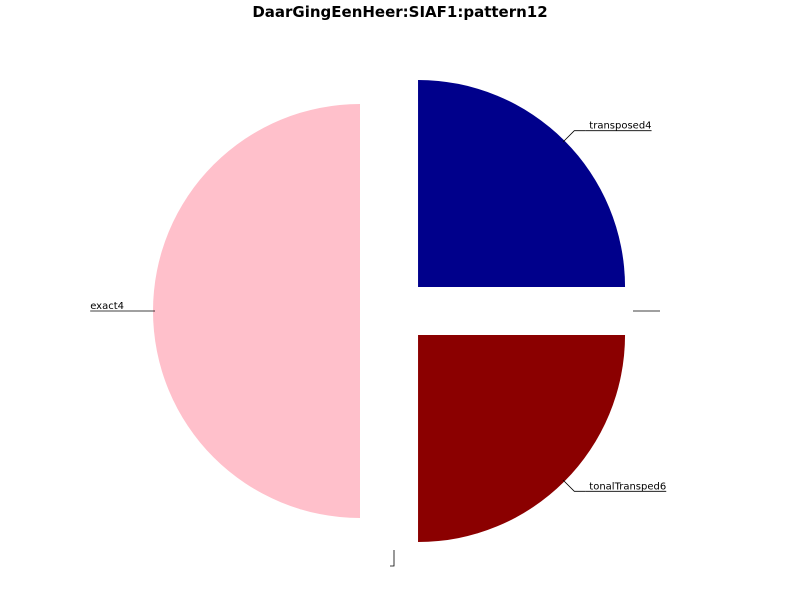 The height and width of the screenshot is (600, 800). Describe the element at coordinates (400, 12) in the screenshot. I see `chart-title: DaarGingEenHeer:SIAF1:pattern12` at that location.